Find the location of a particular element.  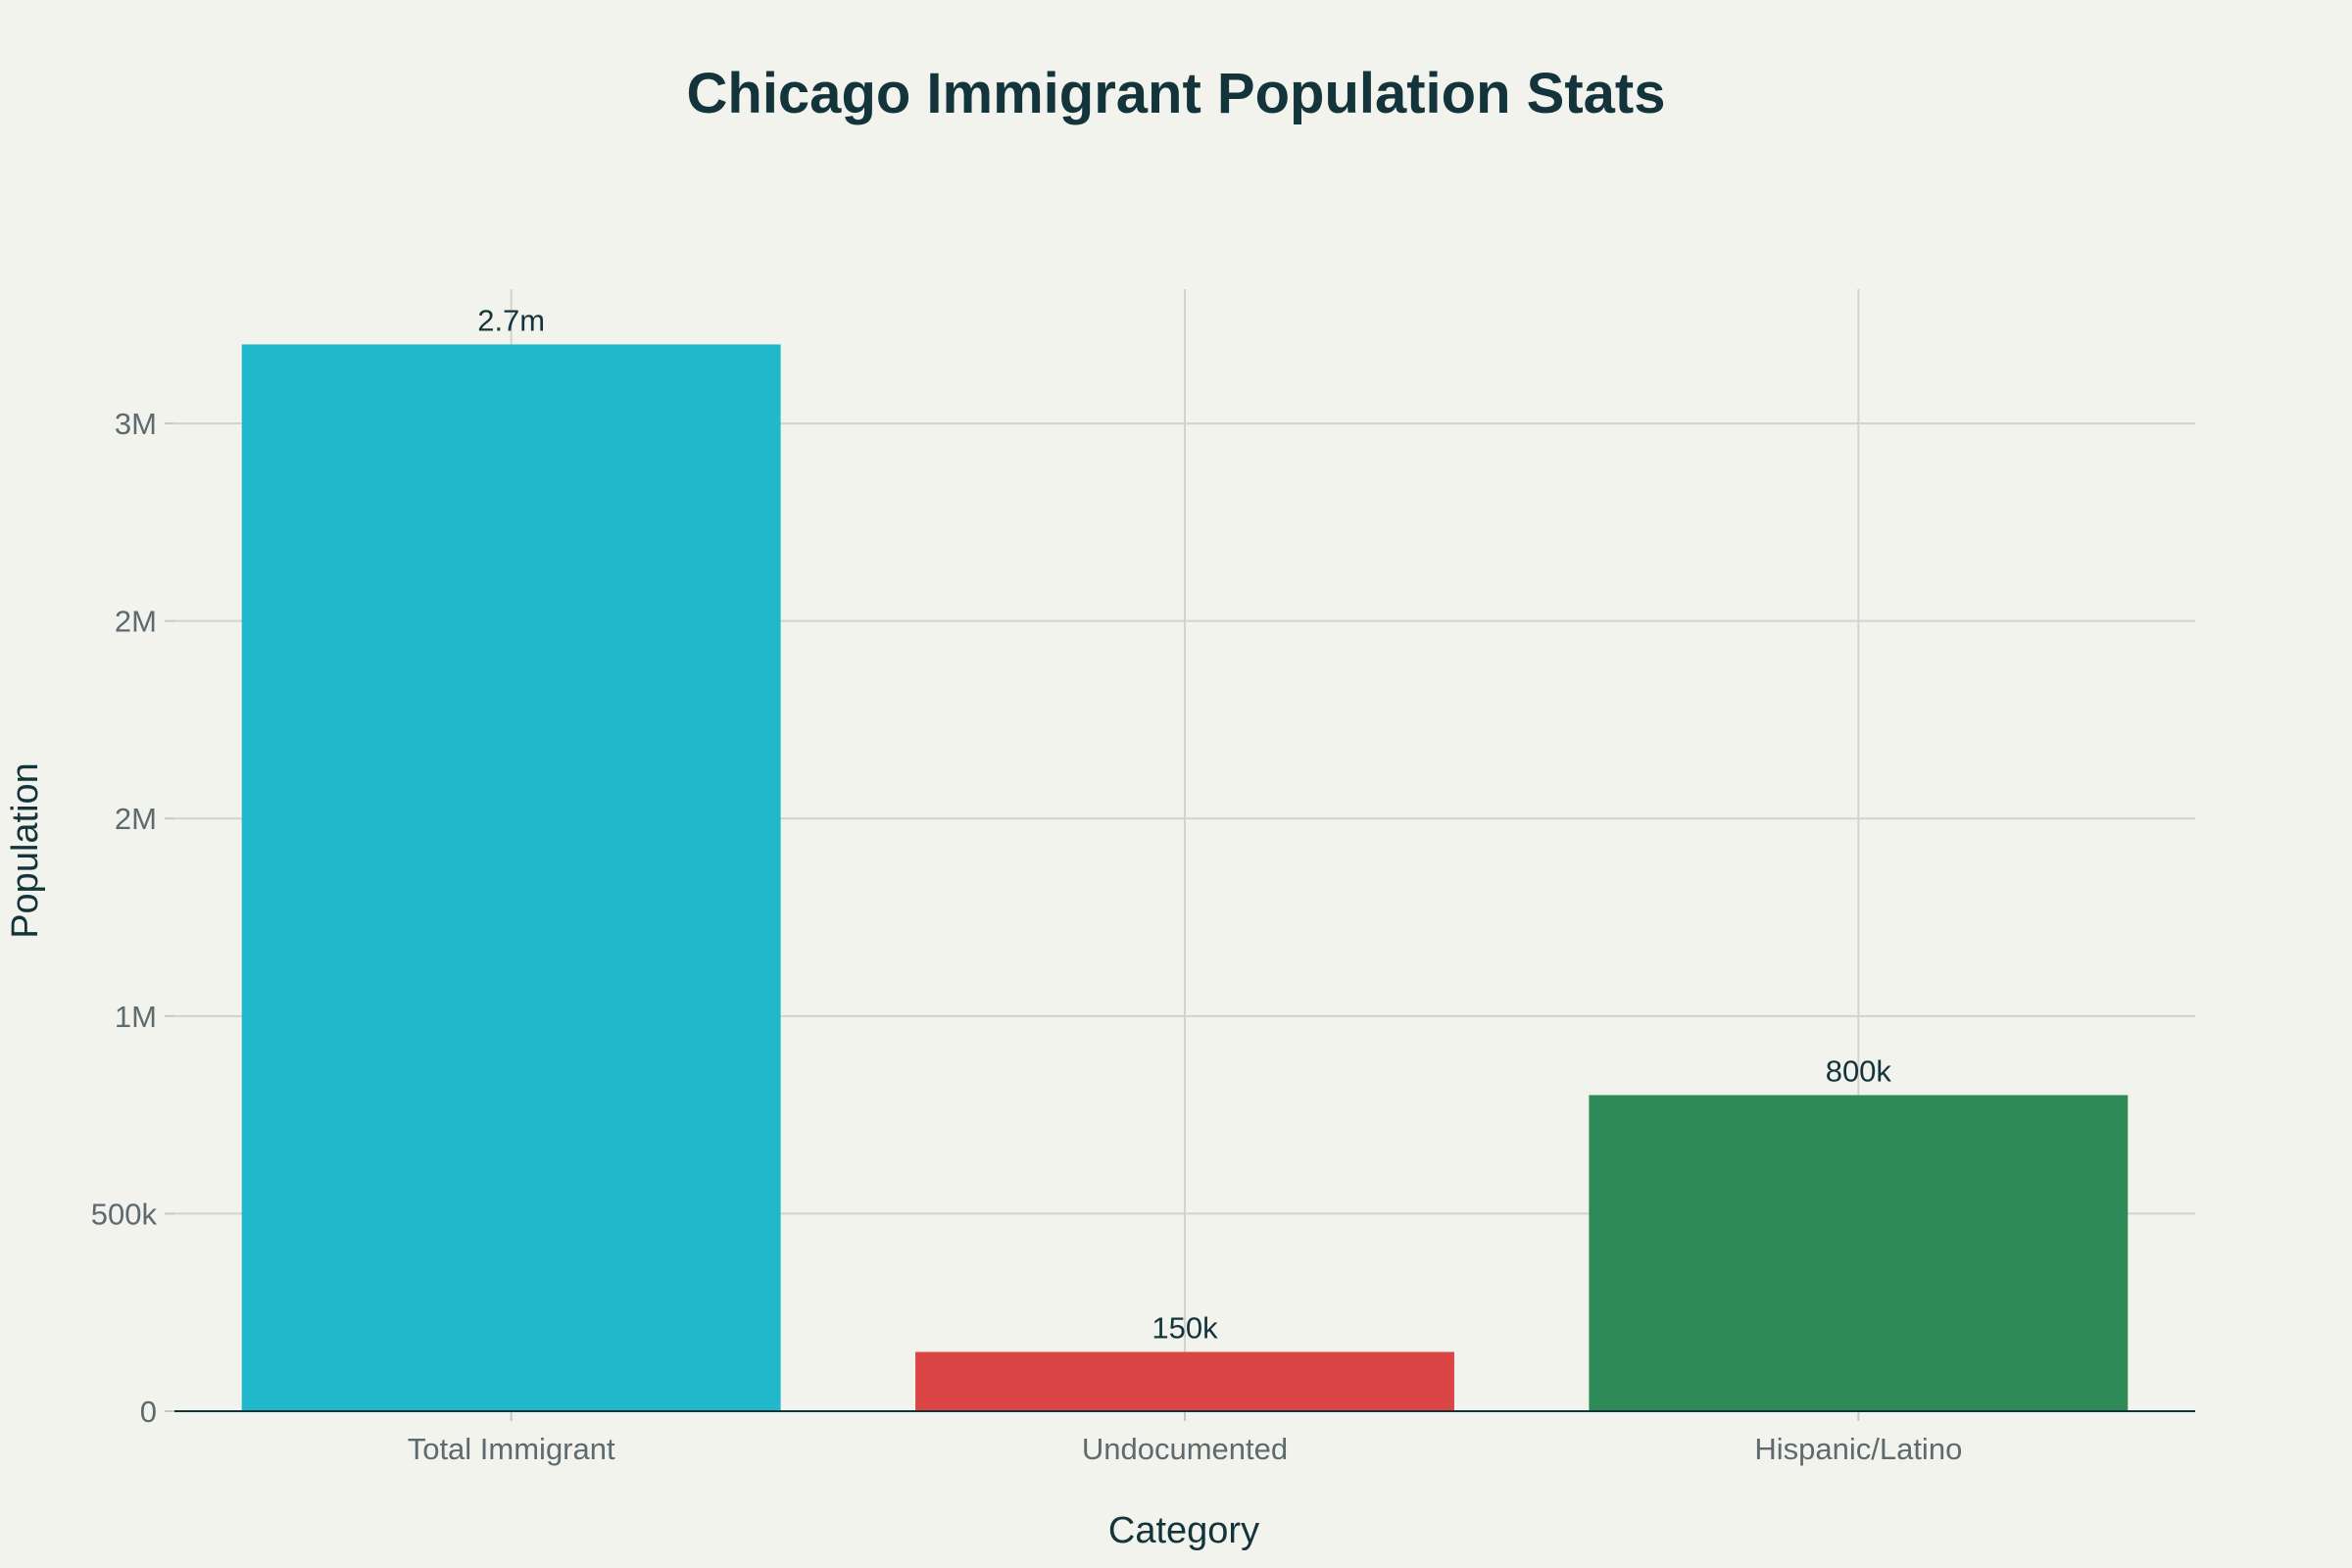

bar-data-label: 800k is located at coordinates (1859, 1071).